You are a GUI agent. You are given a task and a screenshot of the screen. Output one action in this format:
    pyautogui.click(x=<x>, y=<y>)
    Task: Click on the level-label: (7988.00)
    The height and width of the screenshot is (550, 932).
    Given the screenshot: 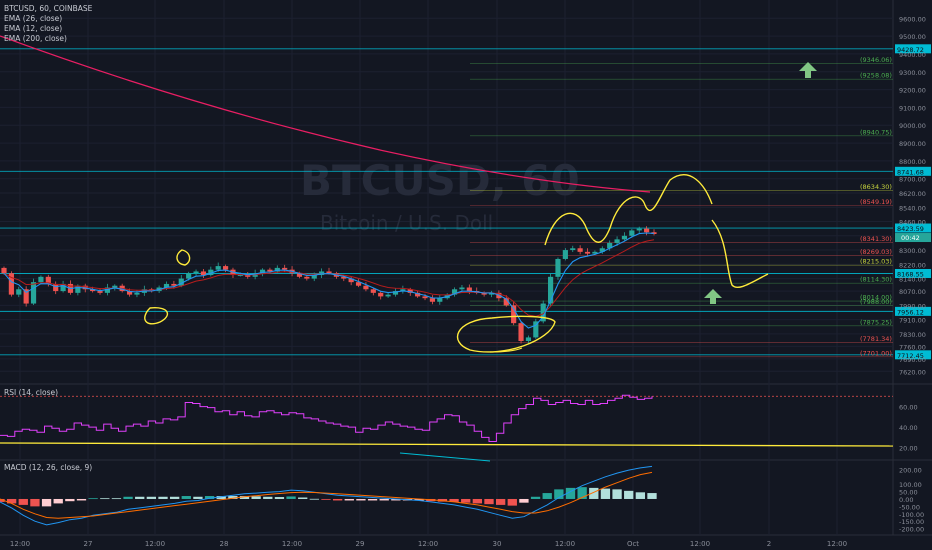 What is the action you would take?
    pyautogui.click(x=876, y=302)
    